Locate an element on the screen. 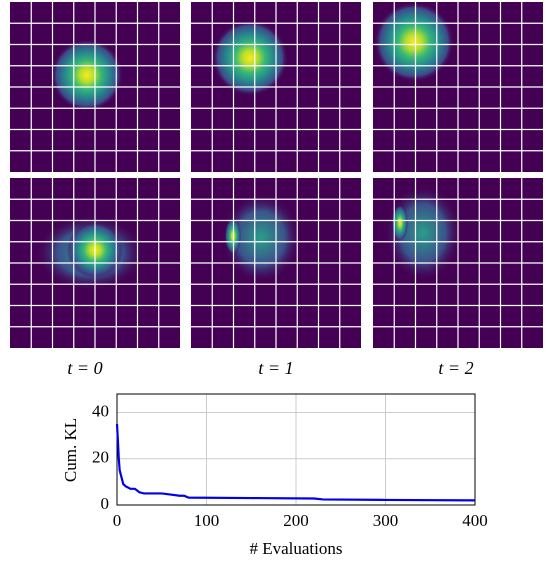 This screenshot has height=567, width=546. panel-label: t = 2 is located at coordinates (455, 368).